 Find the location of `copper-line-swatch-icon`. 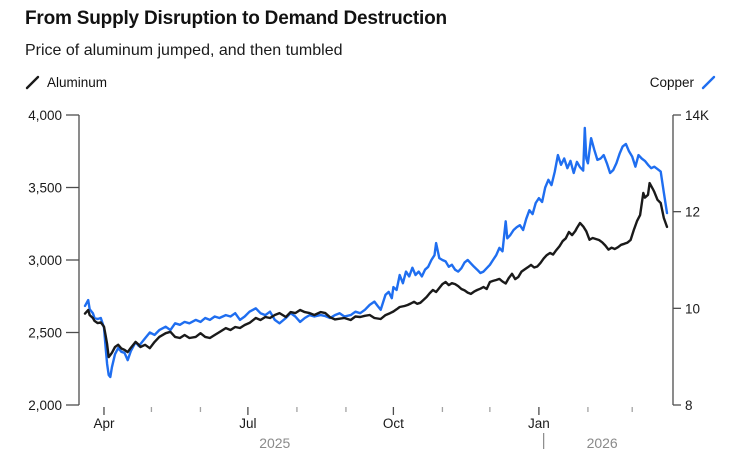

copper-line-swatch-icon is located at coordinates (708, 82).